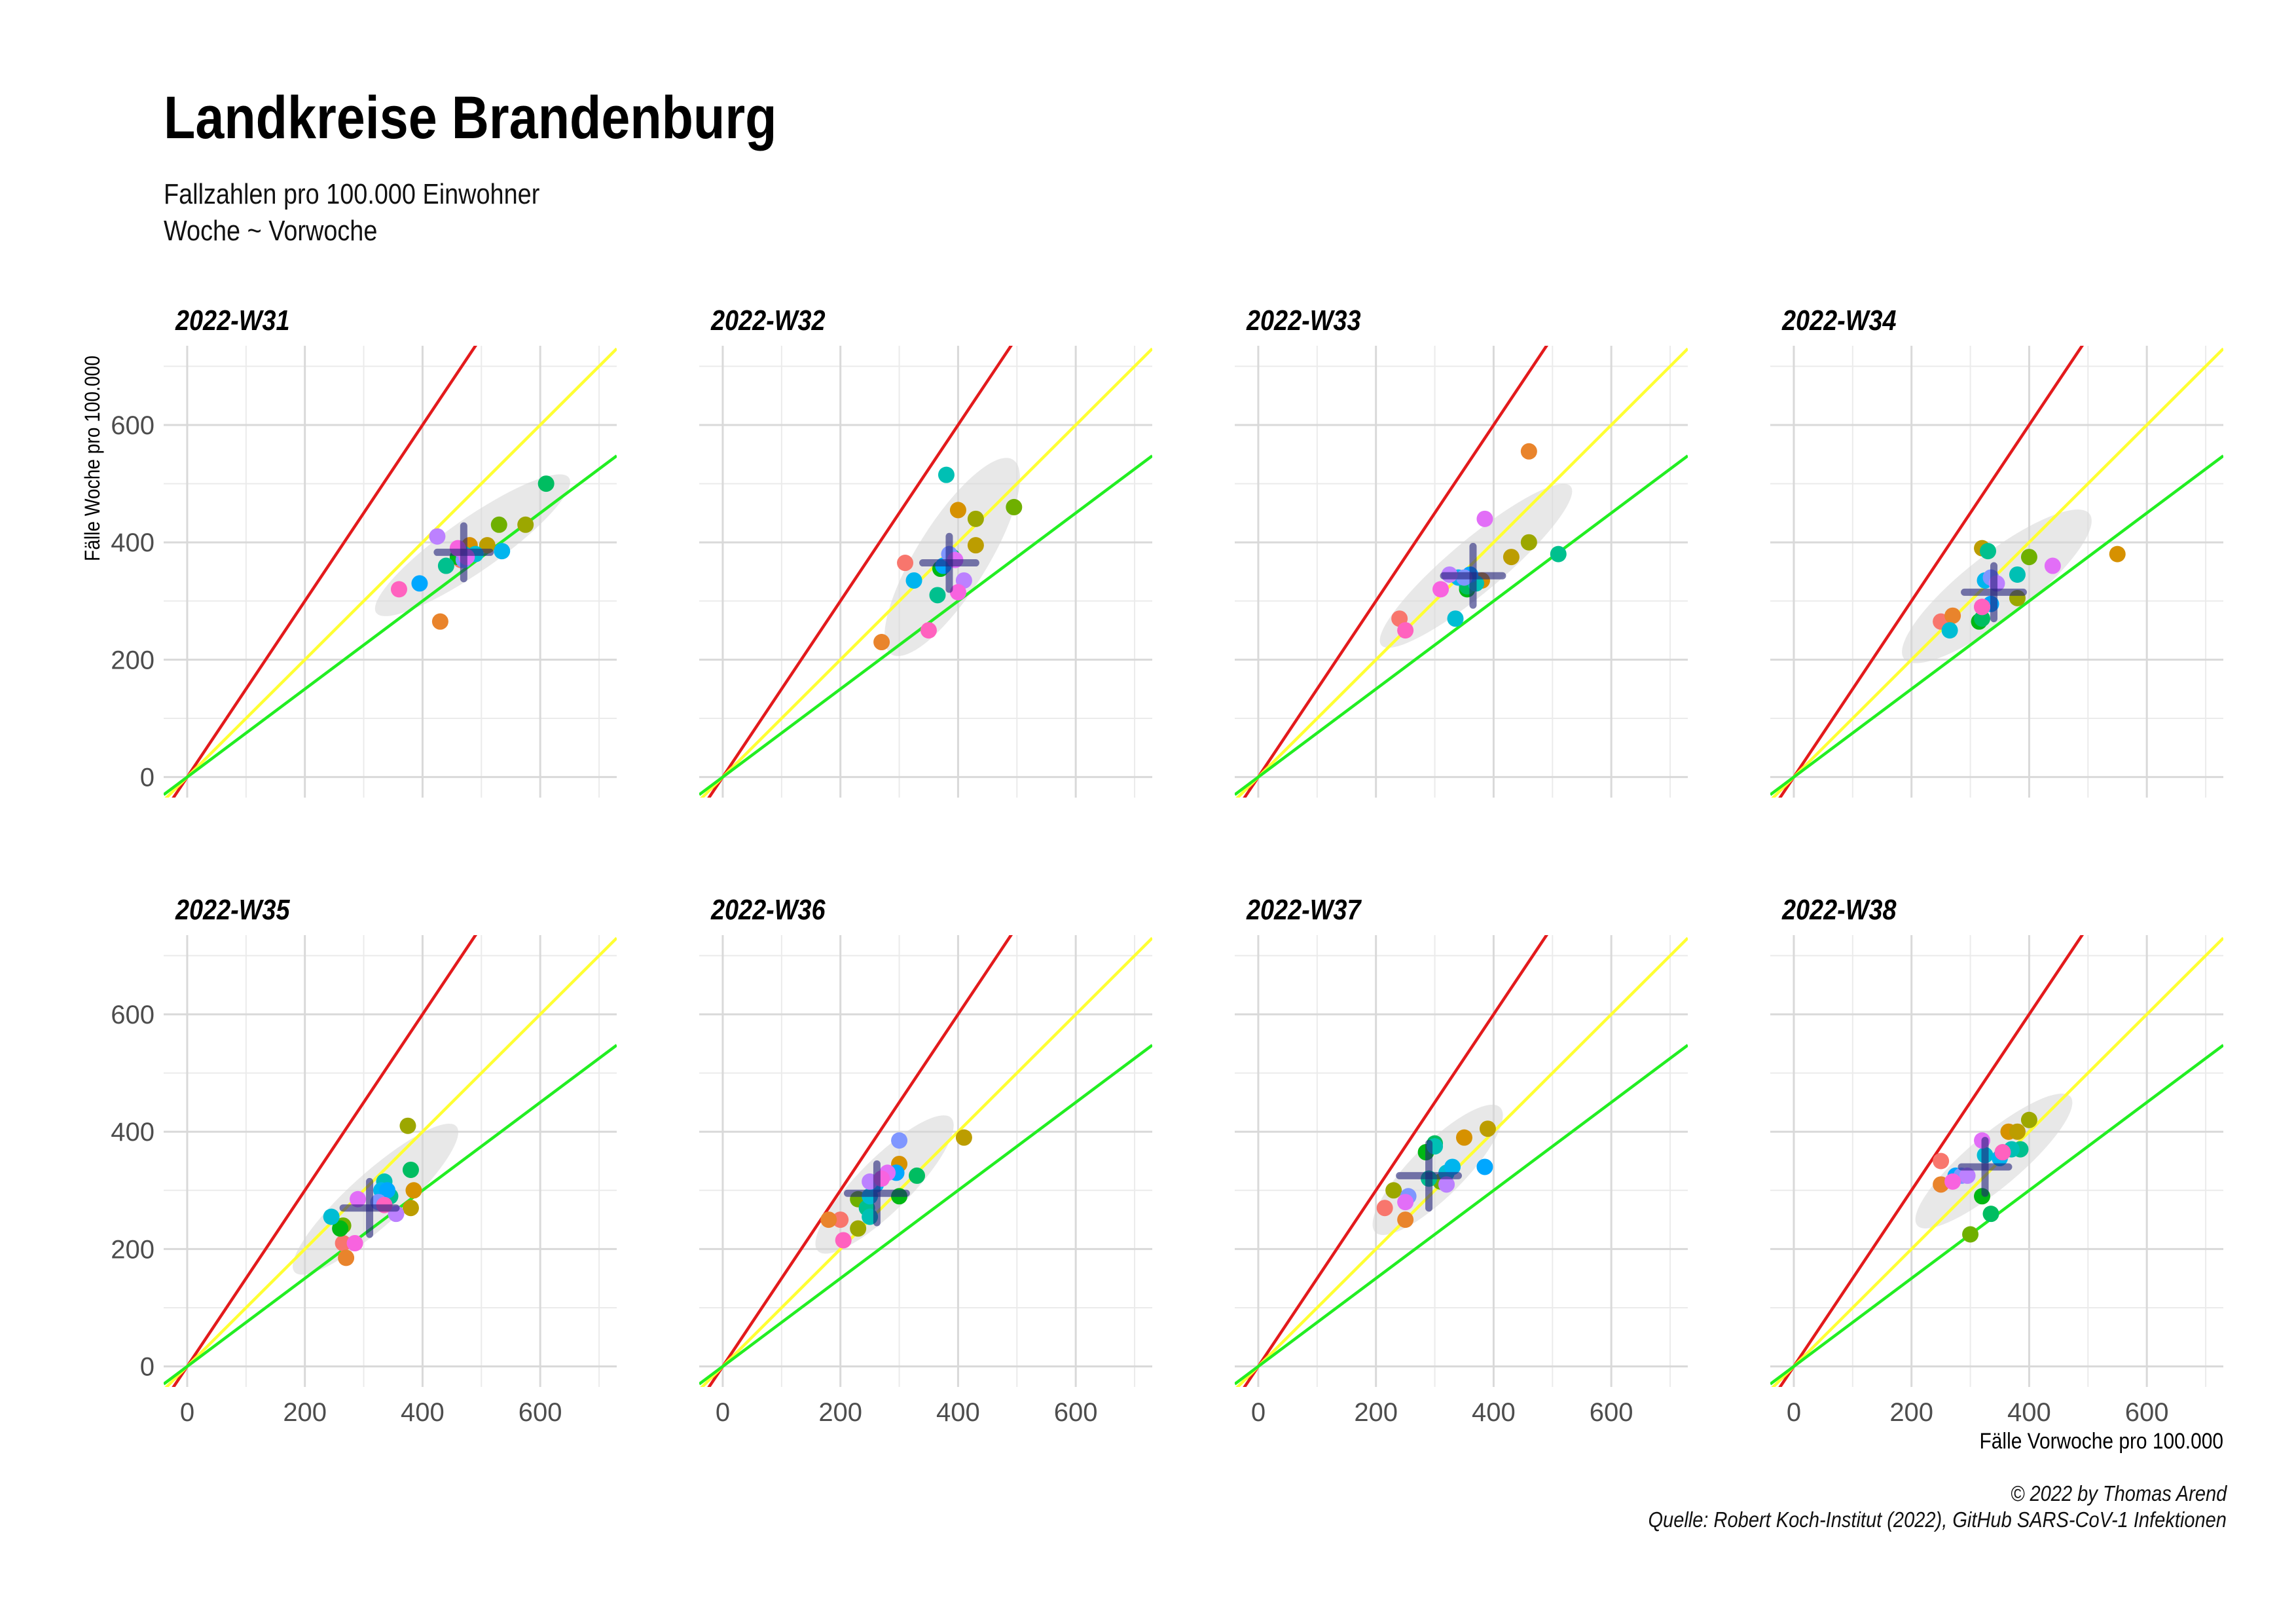 The height and width of the screenshot is (1624, 2296). Describe the element at coordinates (470, 117) in the screenshot. I see `chart-title: Landkreise Brandenburg` at that location.